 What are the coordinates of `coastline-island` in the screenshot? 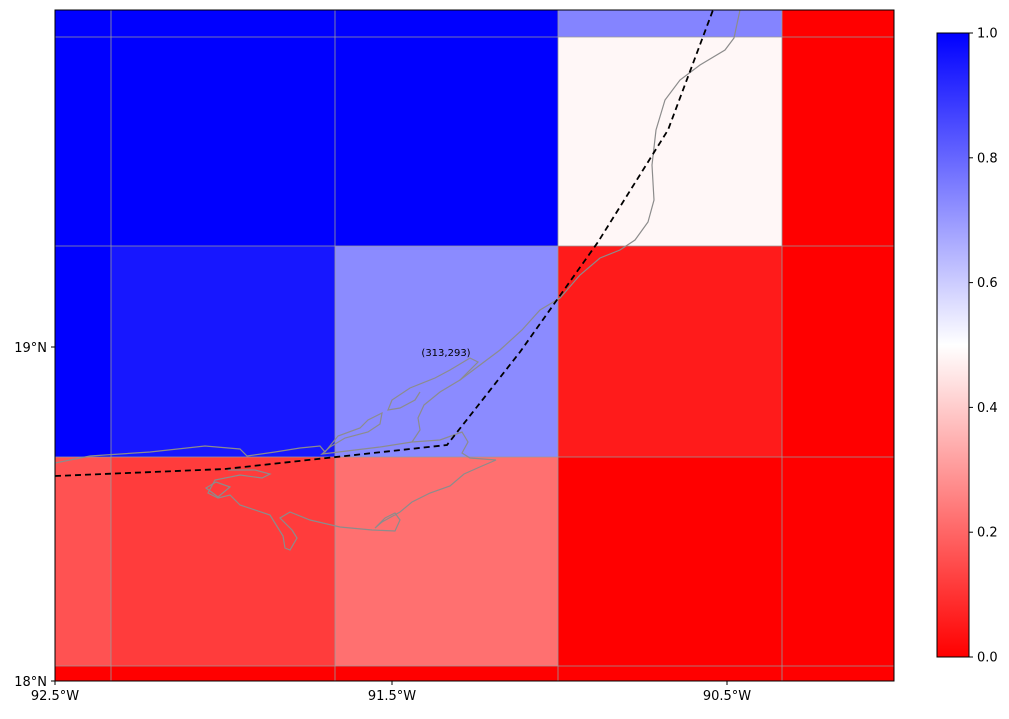 It's located at (218, 489).